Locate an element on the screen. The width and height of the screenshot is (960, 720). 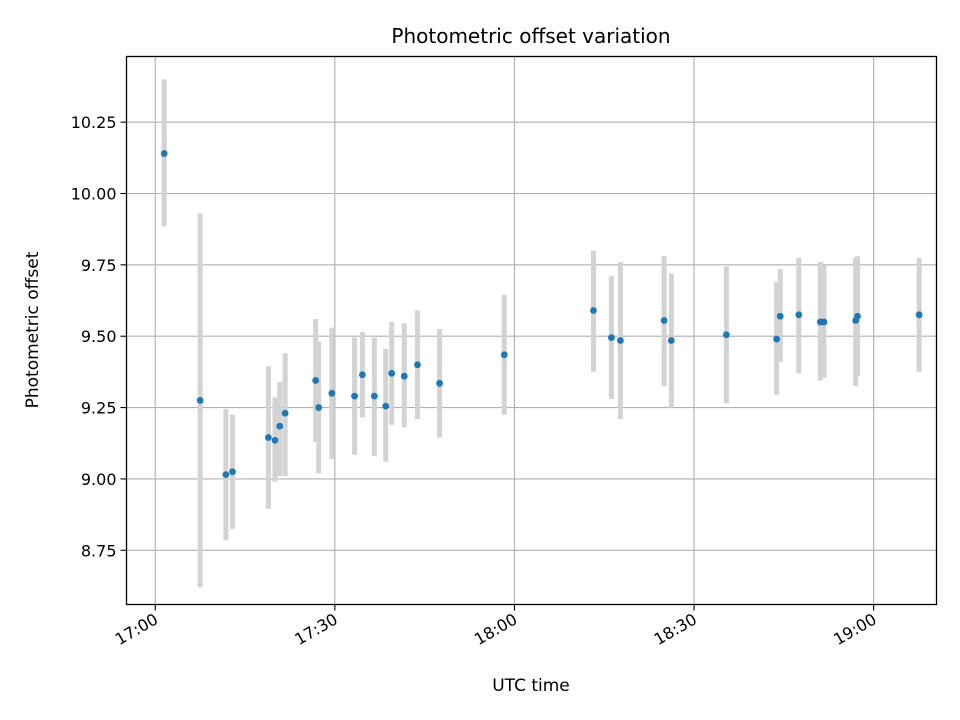
y-tick-label: 9.50 is located at coordinates (99, 336).